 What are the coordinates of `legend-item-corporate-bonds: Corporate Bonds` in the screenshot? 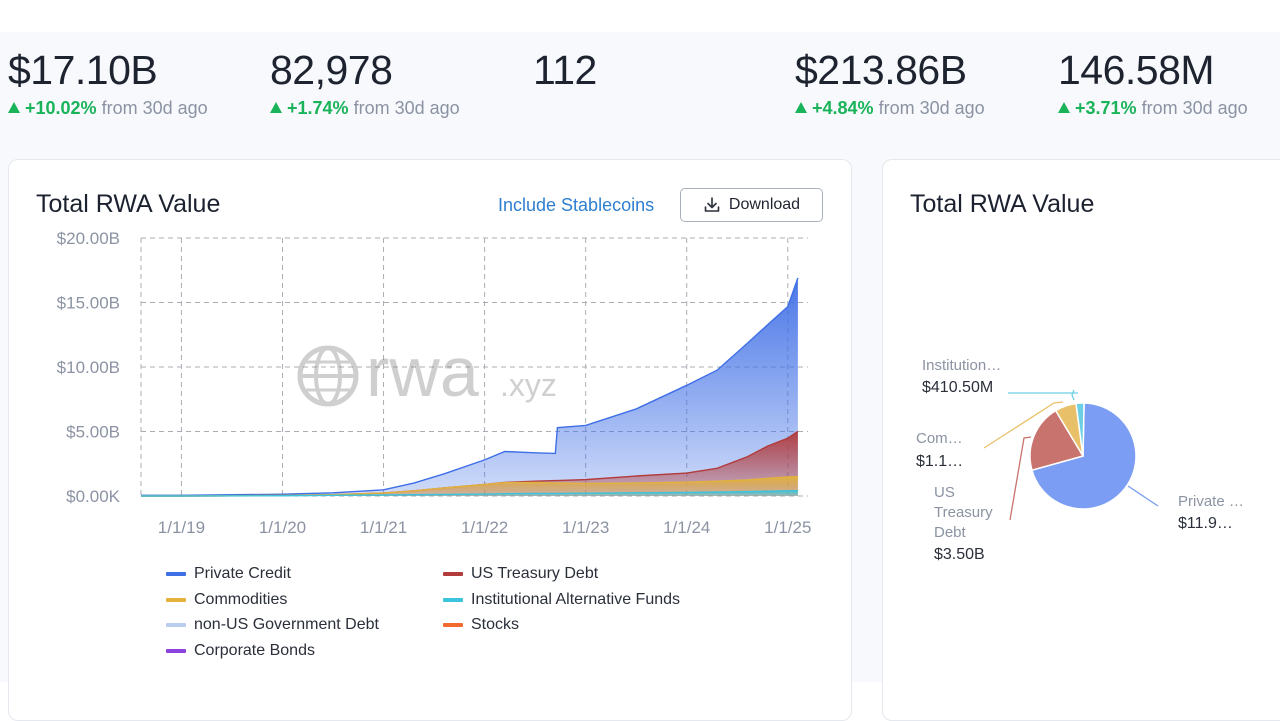 It's located at (240, 651).